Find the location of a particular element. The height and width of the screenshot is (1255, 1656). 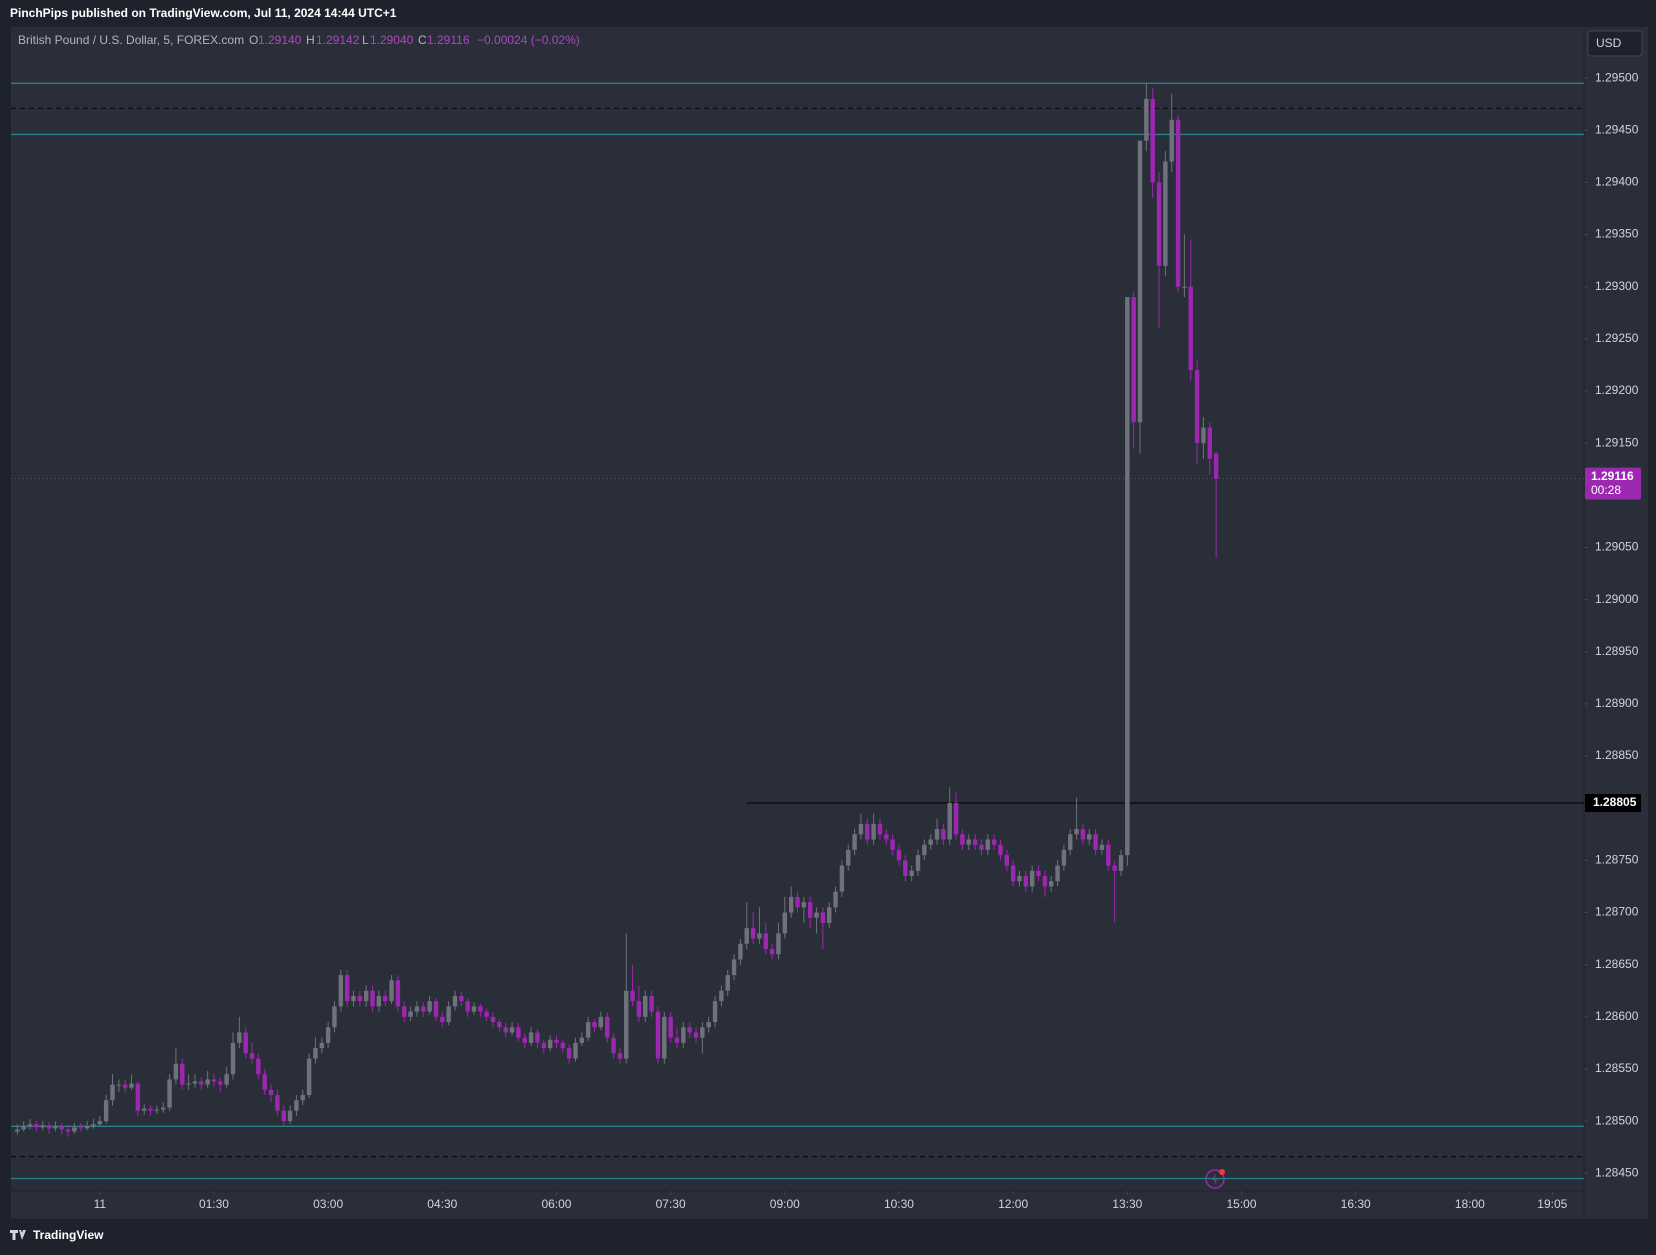

x-tick-label: 04:30 is located at coordinates (442, 1204).